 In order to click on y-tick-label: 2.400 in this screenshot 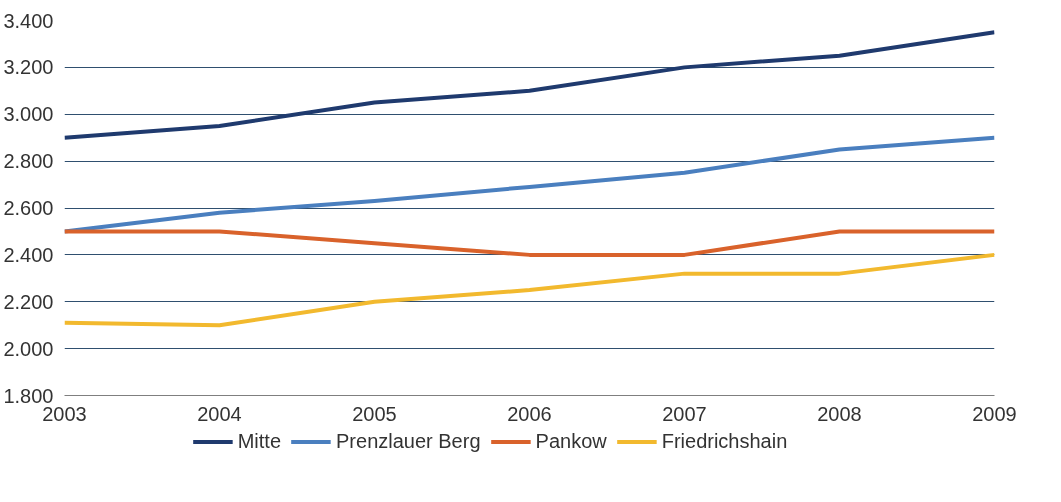, I will do `click(28, 254)`.